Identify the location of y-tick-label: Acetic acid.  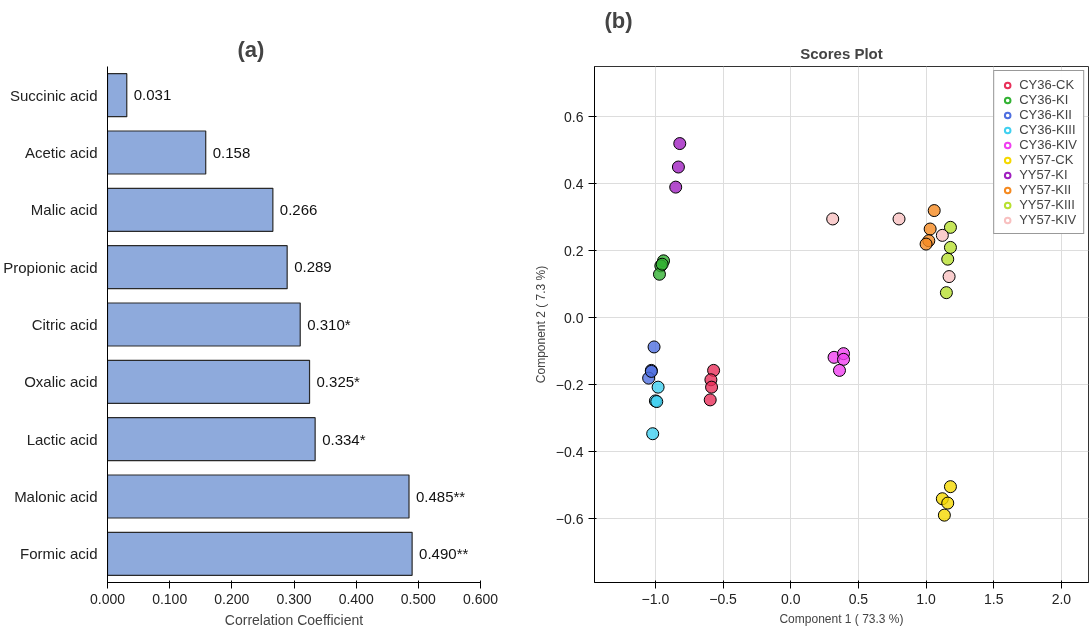
(61, 152).